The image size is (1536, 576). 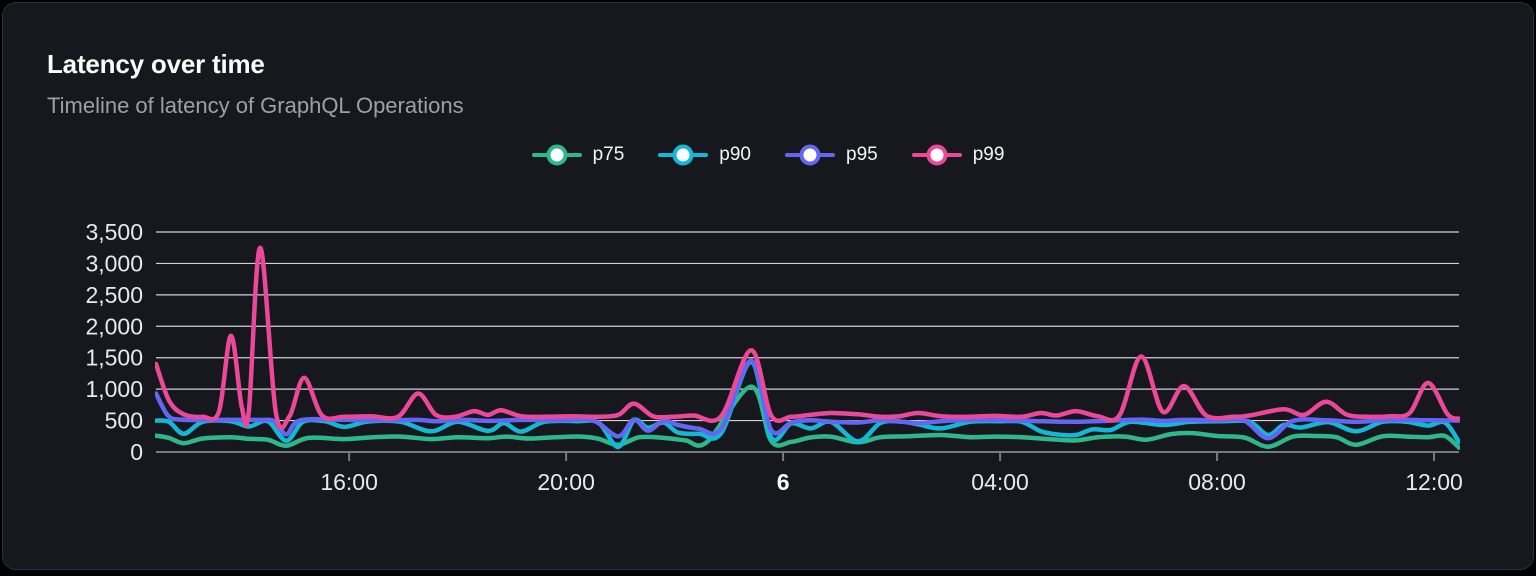 I want to click on x-axis-label: 6, so click(x=783, y=482).